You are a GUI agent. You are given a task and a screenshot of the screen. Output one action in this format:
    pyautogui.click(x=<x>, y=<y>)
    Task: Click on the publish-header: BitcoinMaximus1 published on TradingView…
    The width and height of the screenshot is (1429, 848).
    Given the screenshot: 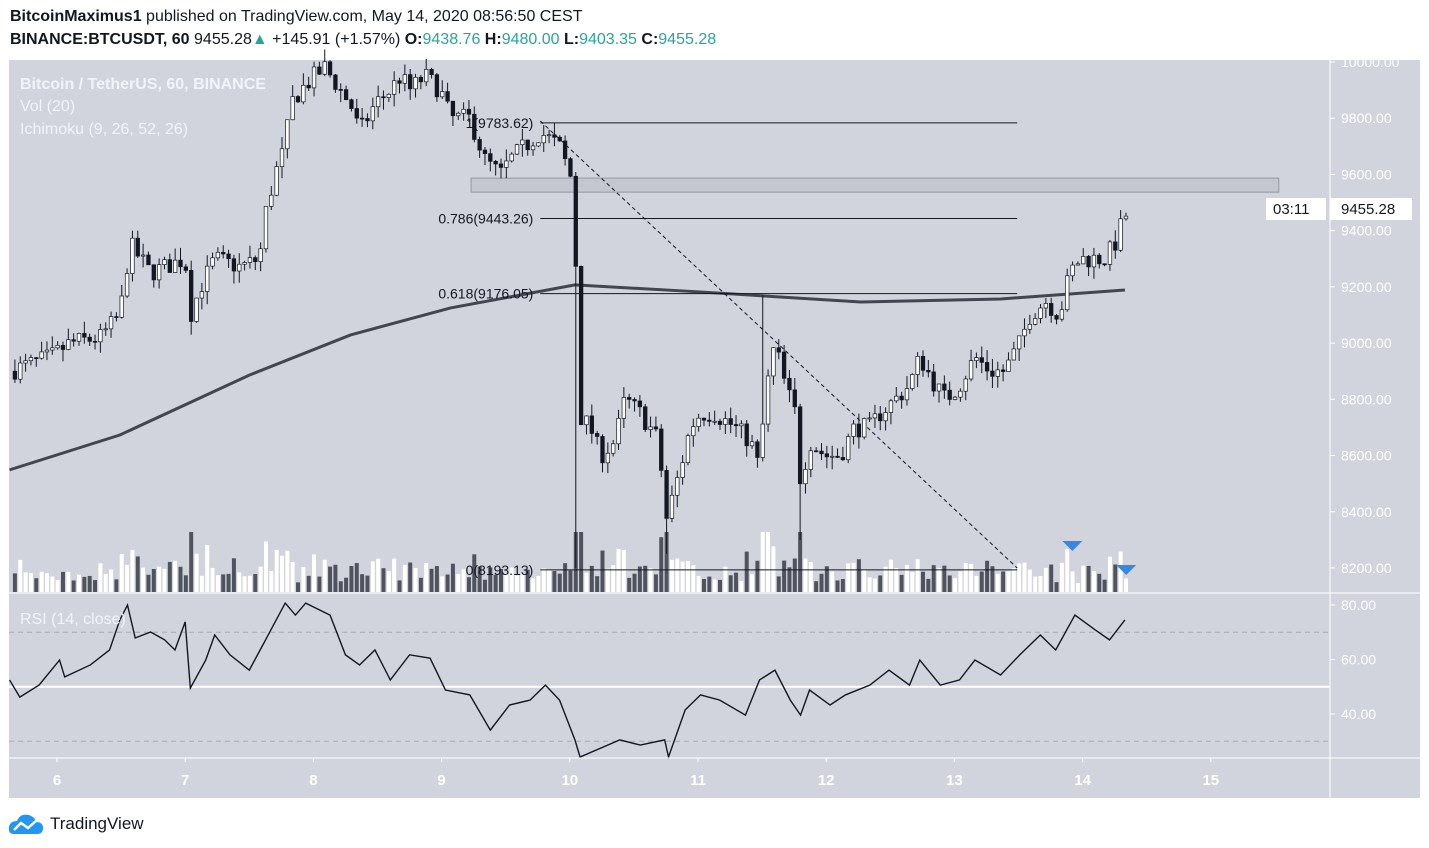 What is the action you would take?
    pyautogui.click(x=296, y=17)
    